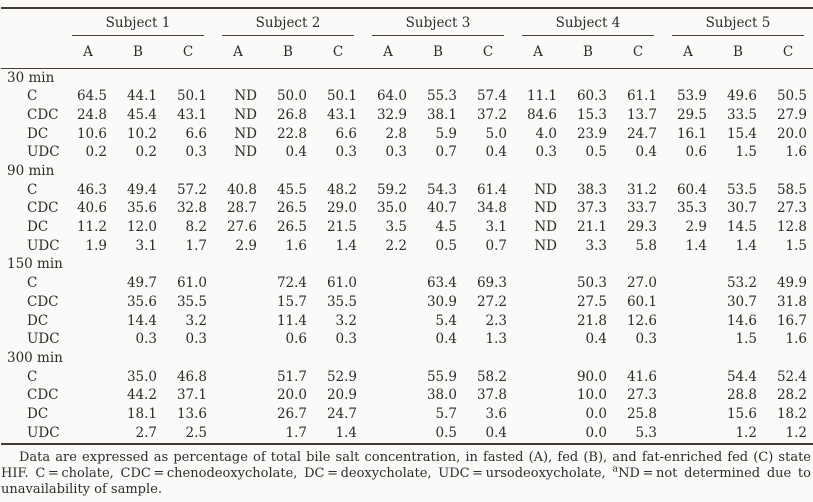 The image size is (813, 502). Describe the element at coordinates (546, 133) in the screenshot. I see `value-cell: 4.0` at that location.